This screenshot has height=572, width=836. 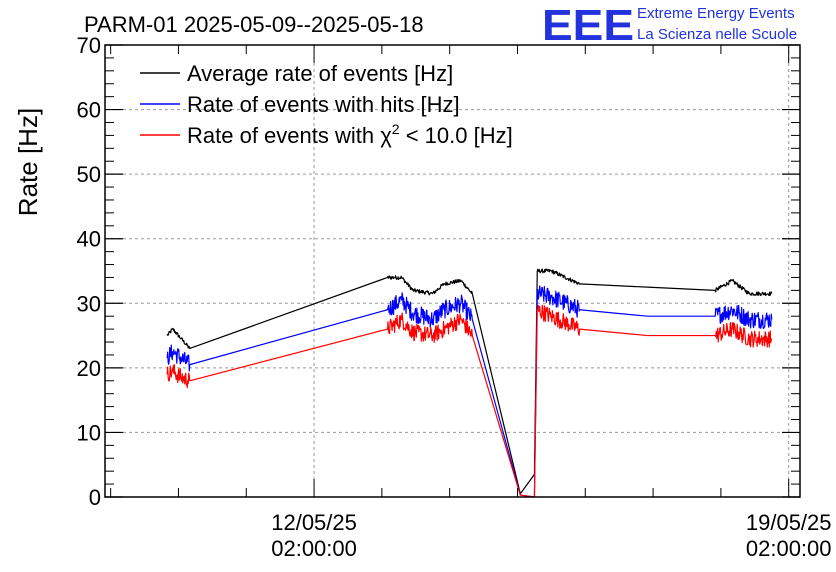 I want to click on chart-title: PARM-01 2025-05-09--2025-05-18, so click(x=254, y=24).